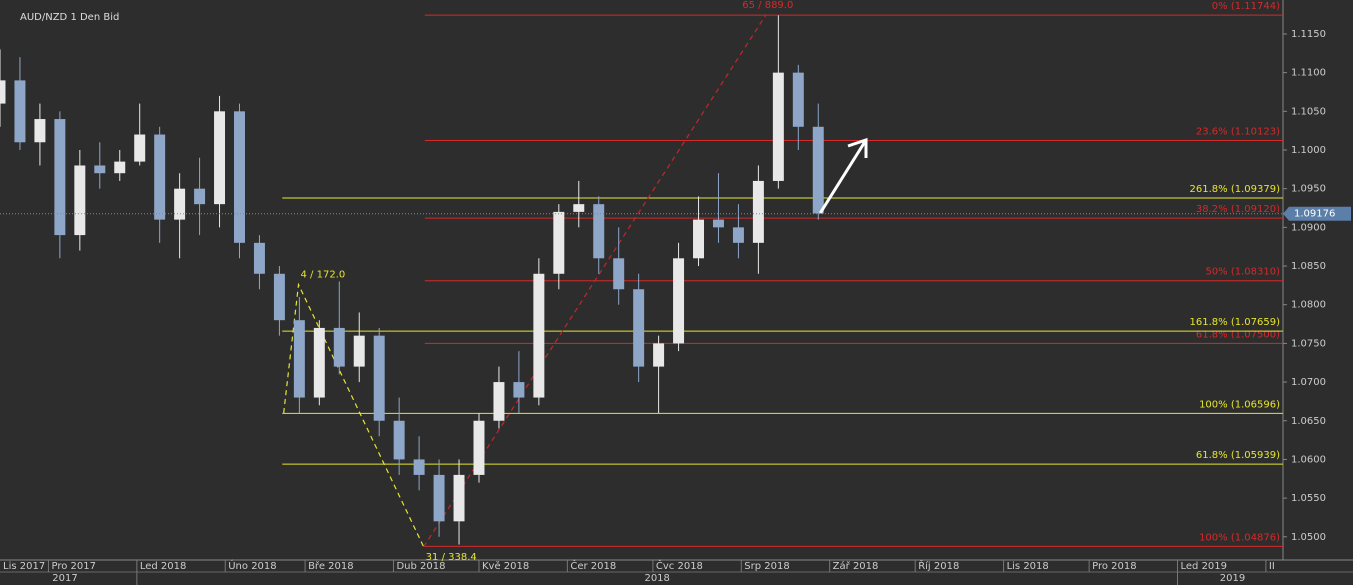  What do you see at coordinates (1238, 334) in the screenshot?
I see `fib-label: 61.8% (1.07500)` at bounding box center [1238, 334].